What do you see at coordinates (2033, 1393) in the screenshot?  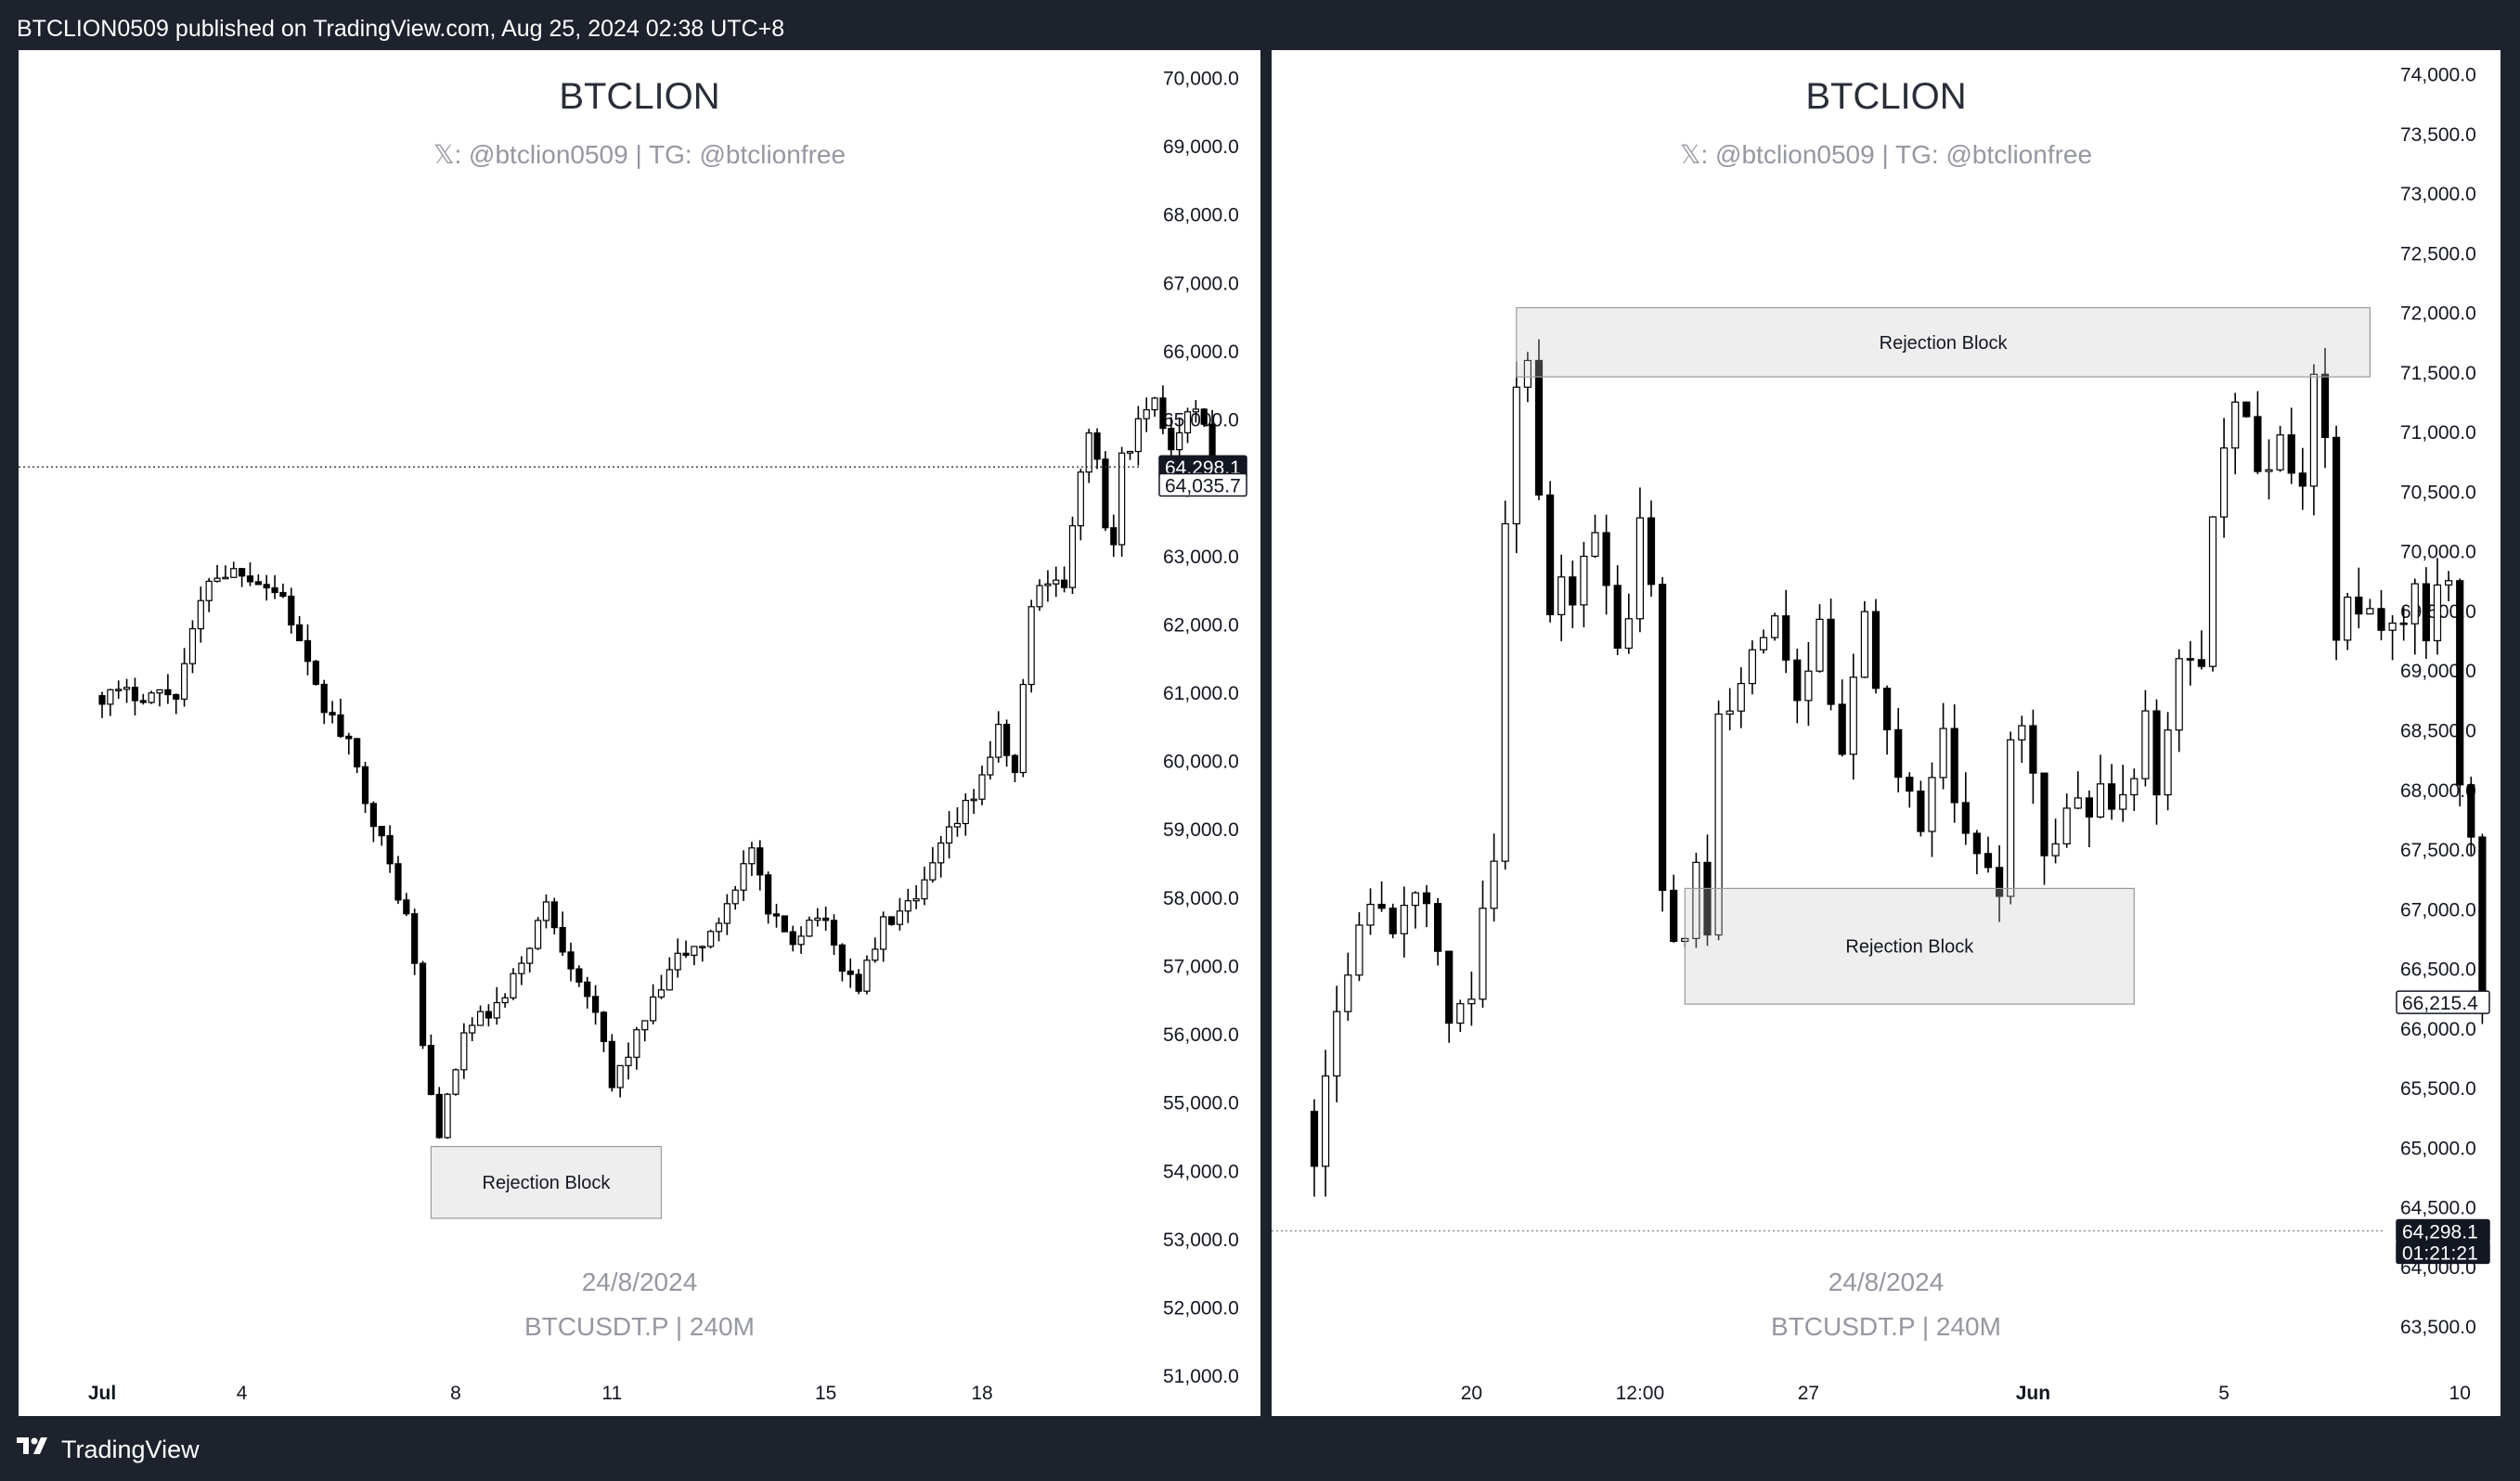 I see `x-tick-label: Jun` at bounding box center [2033, 1393].